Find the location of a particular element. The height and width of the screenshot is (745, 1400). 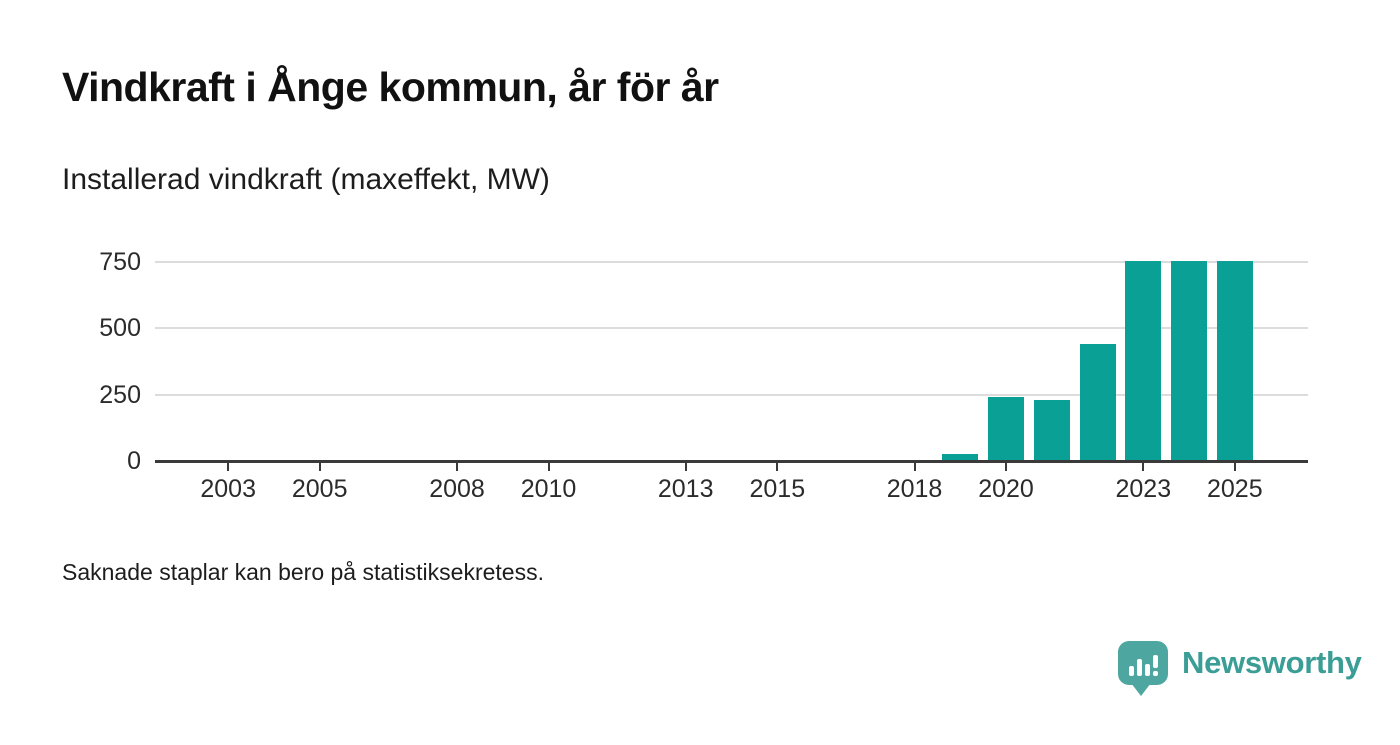

x-tick-2025 is located at coordinates (1234, 466).